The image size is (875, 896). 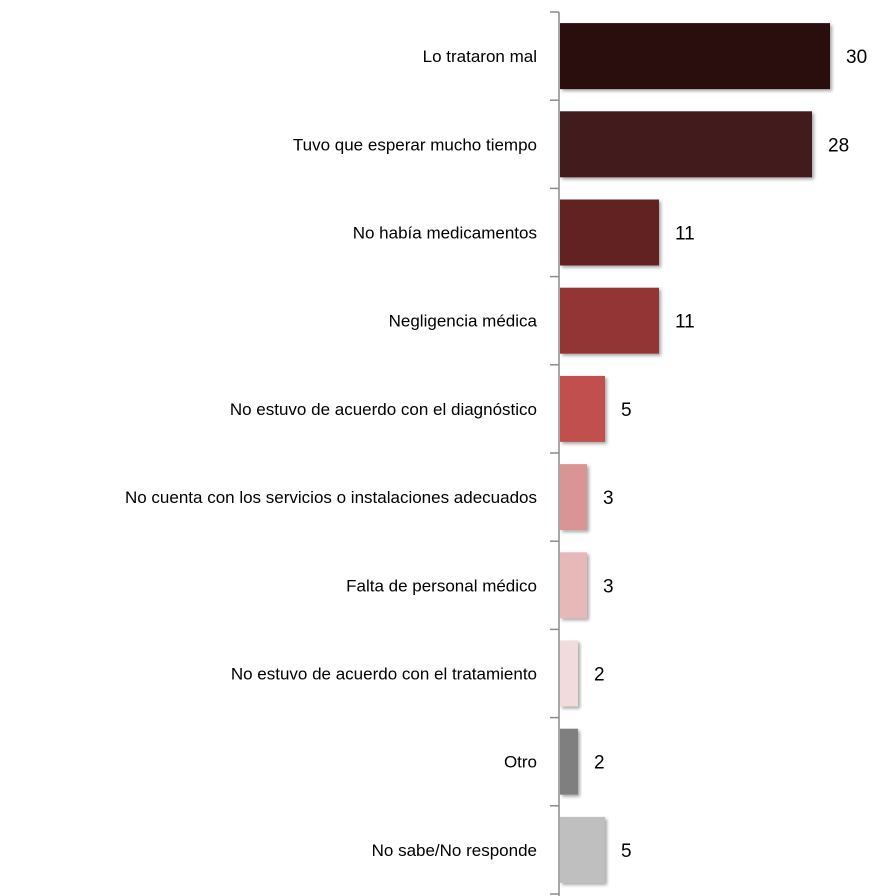 What do you see at coordinates (454, 850) in the screenshot?
I see `category-label: No sabe/No responde` at bounding box center [454, 850].